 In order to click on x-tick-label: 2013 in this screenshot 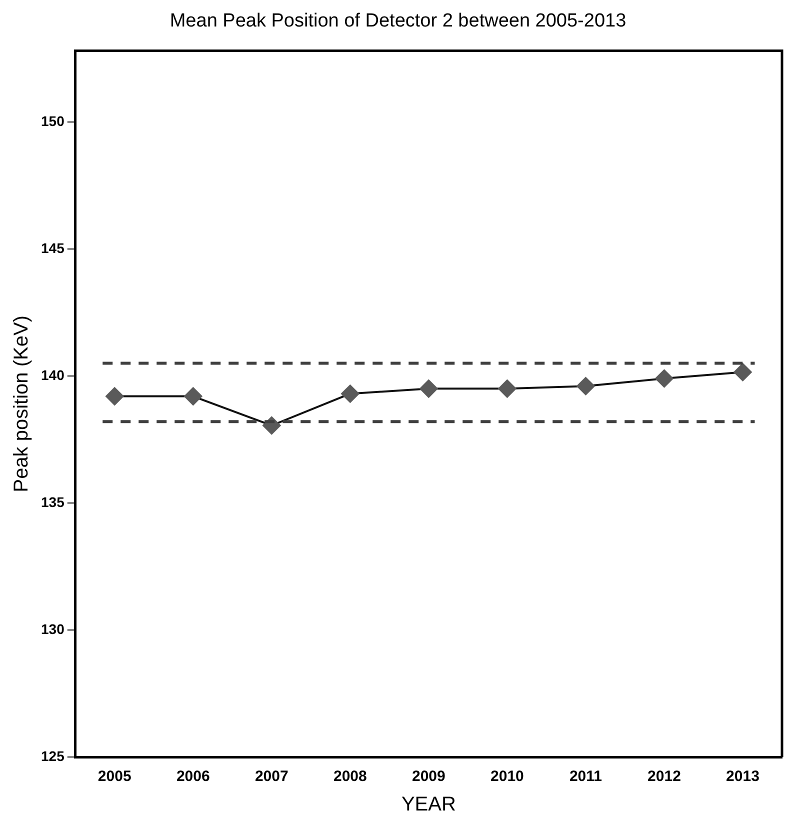, I will do `click(743, 777)`.